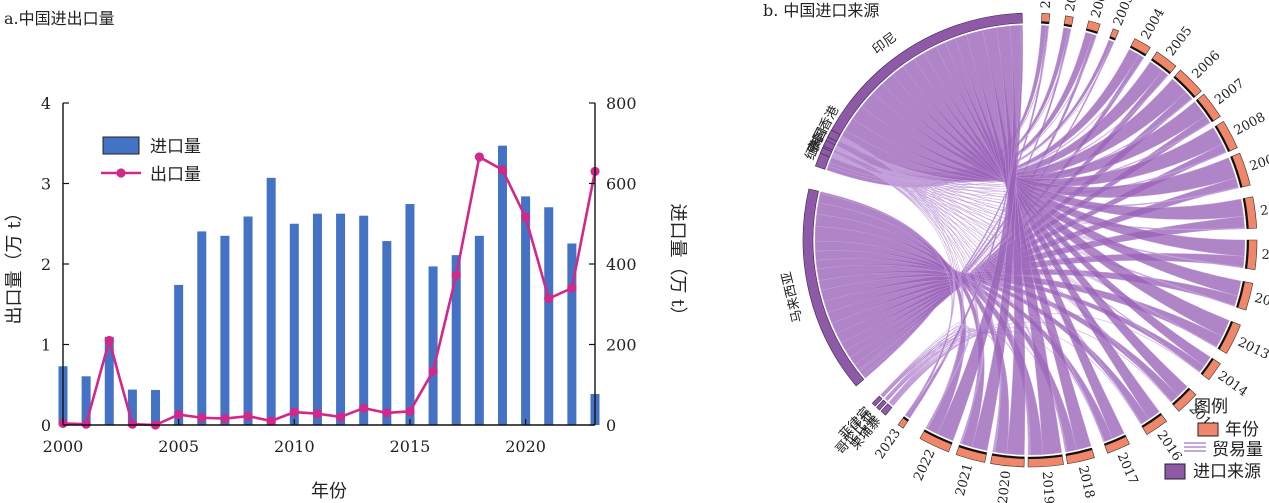 This screenshot has width=1269, height=503. Describe the element at coordinates (1047, 12) in the screenshot. I see `year-arc: 2000` at that location.